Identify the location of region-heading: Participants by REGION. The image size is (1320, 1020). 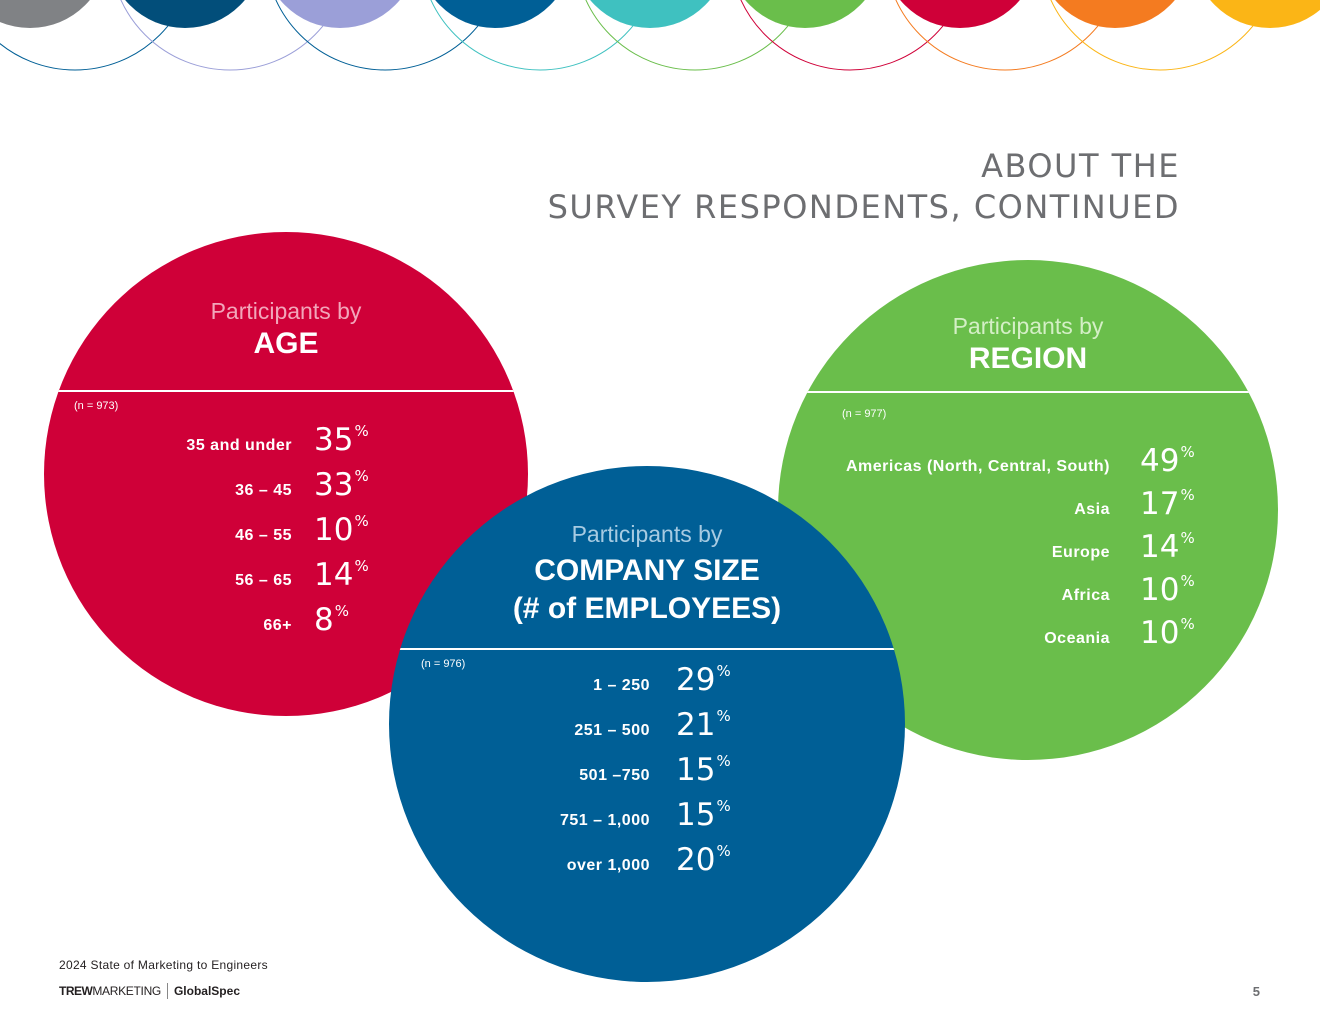
(1028, 345).